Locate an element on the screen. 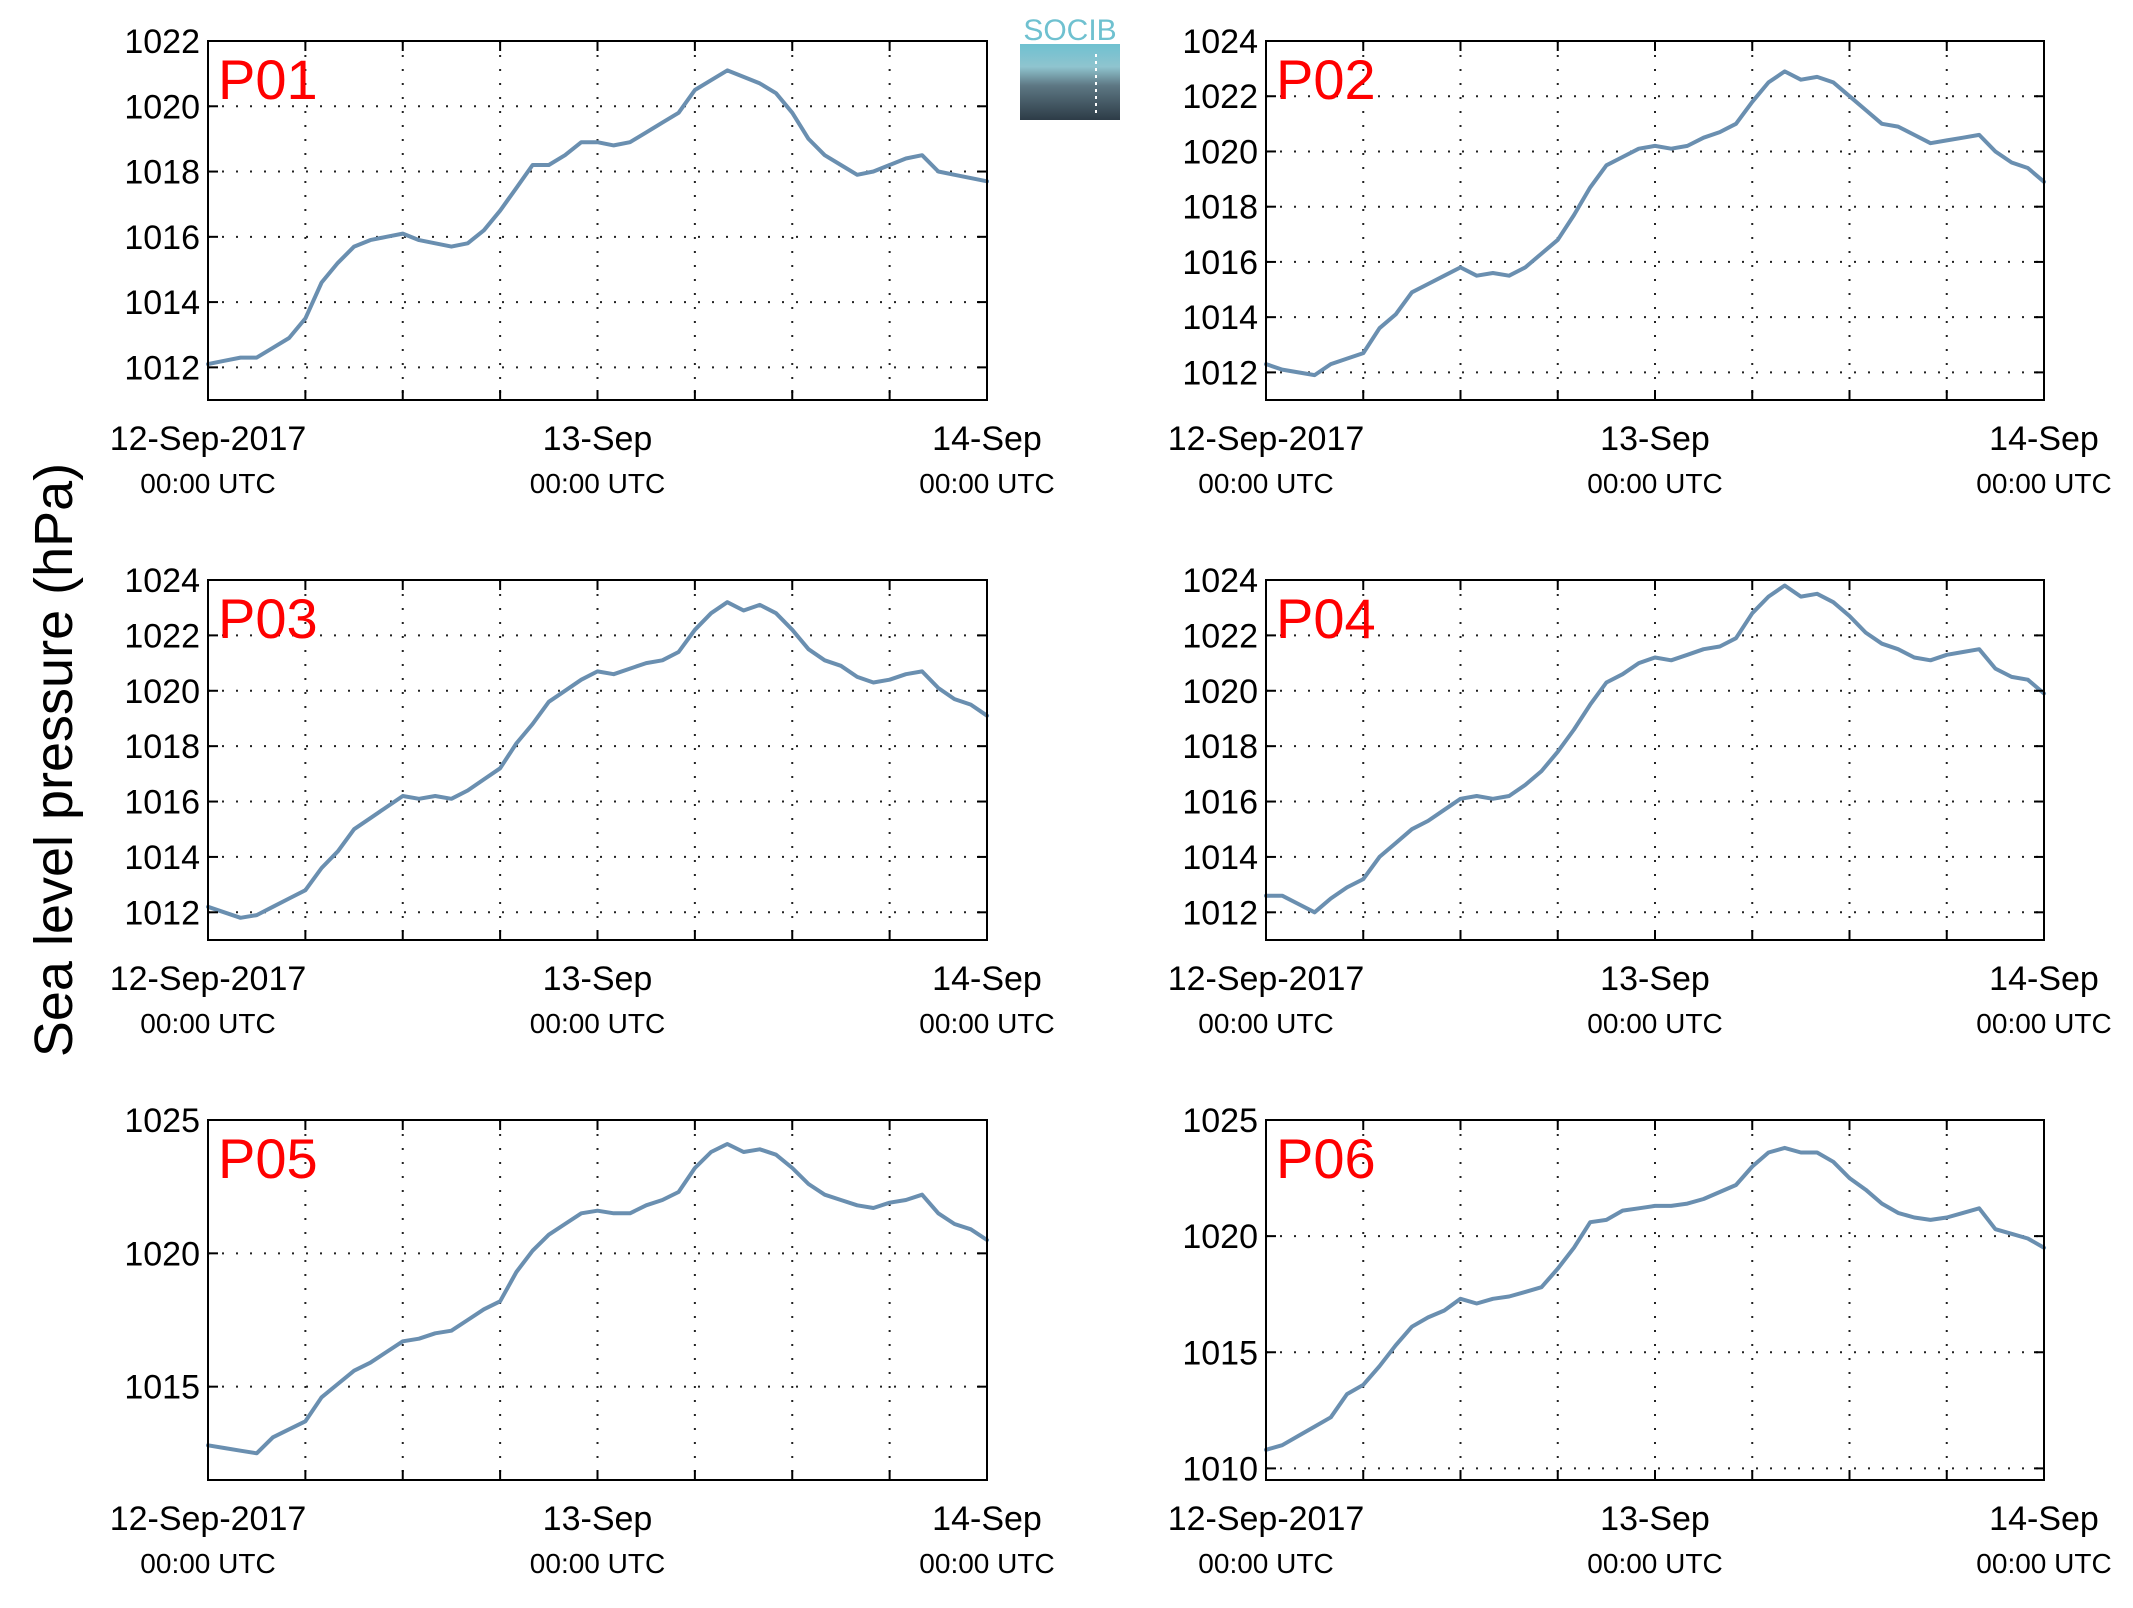 Image resolution: width=2133 pixels, height=1608 pixels. series-line-p01 is located at coordinates (597, 217).